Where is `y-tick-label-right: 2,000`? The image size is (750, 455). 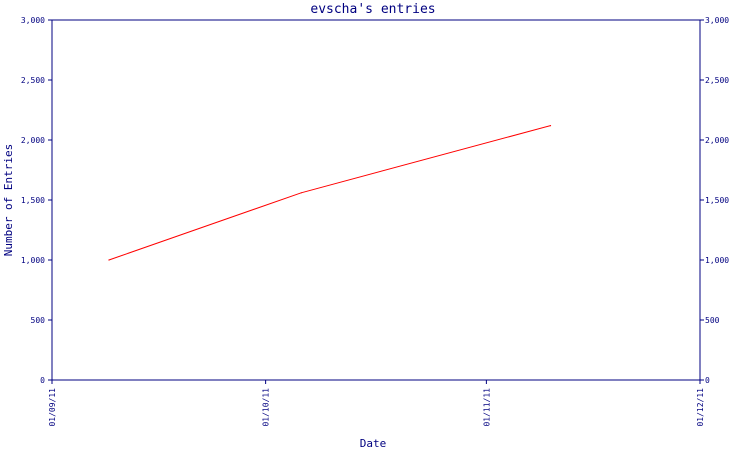 y-tick-label-right: 2,000 is located at coordinates (717, 140).